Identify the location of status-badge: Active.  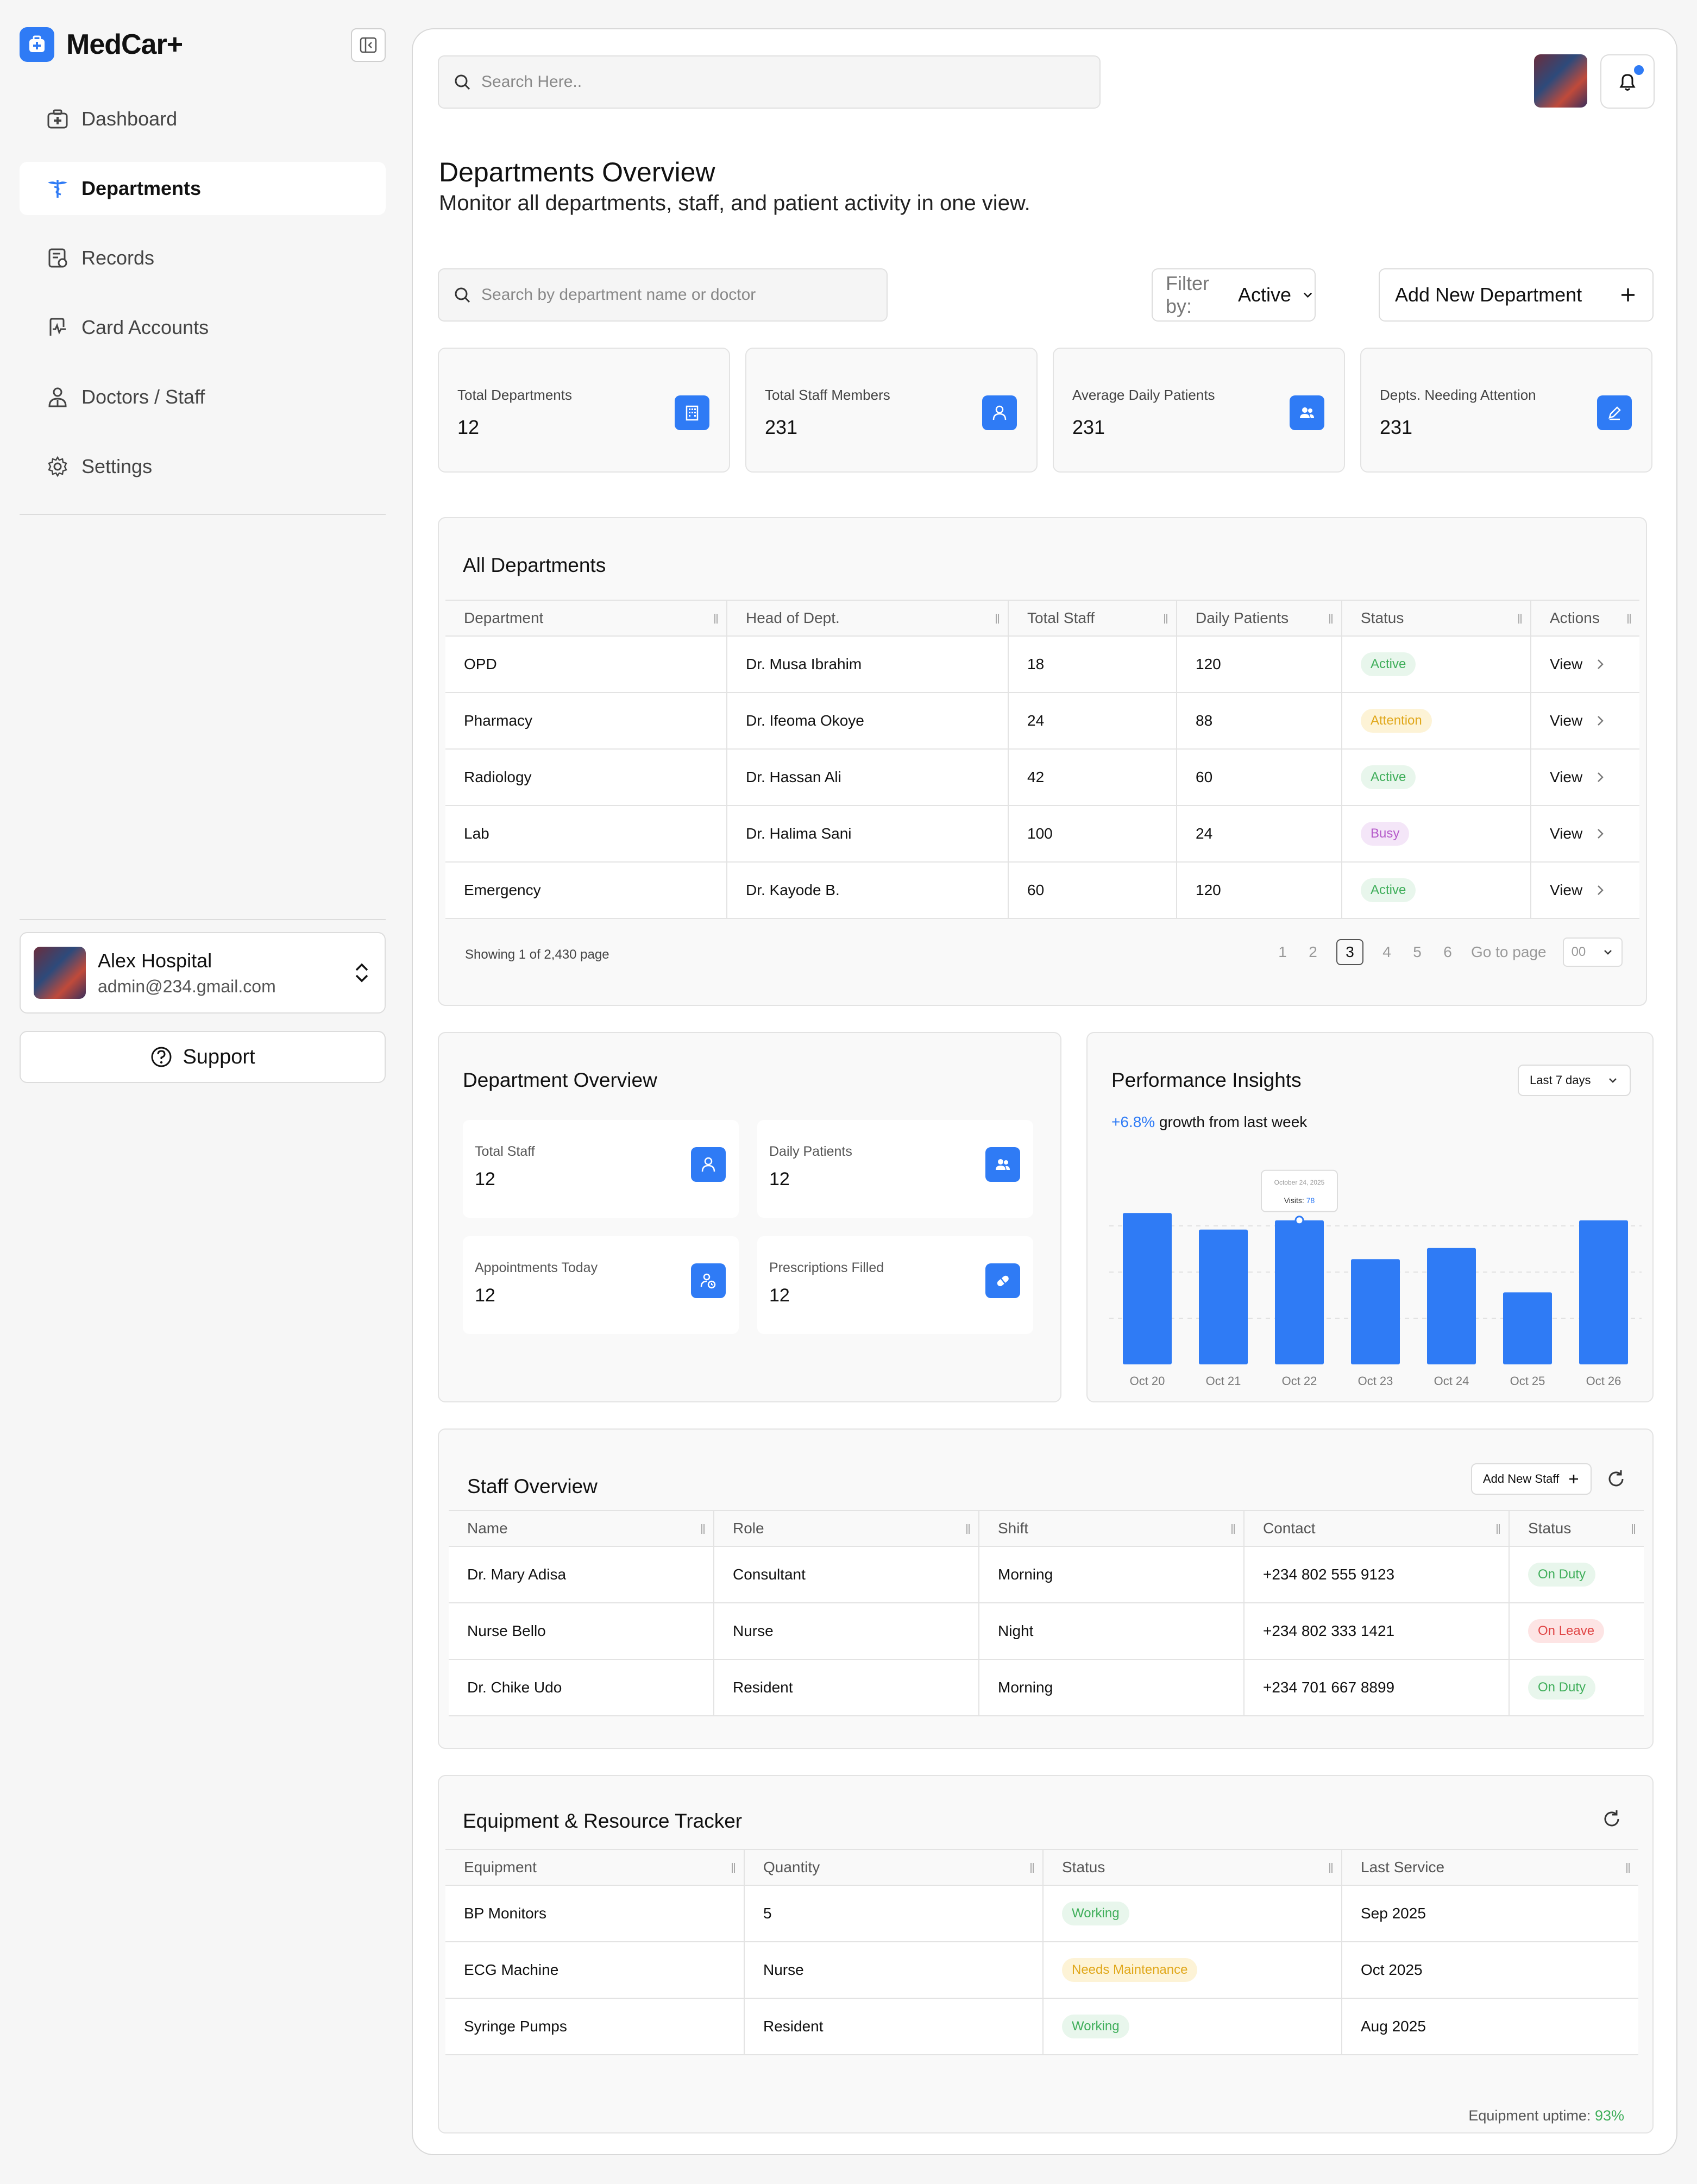
(1388, 777).